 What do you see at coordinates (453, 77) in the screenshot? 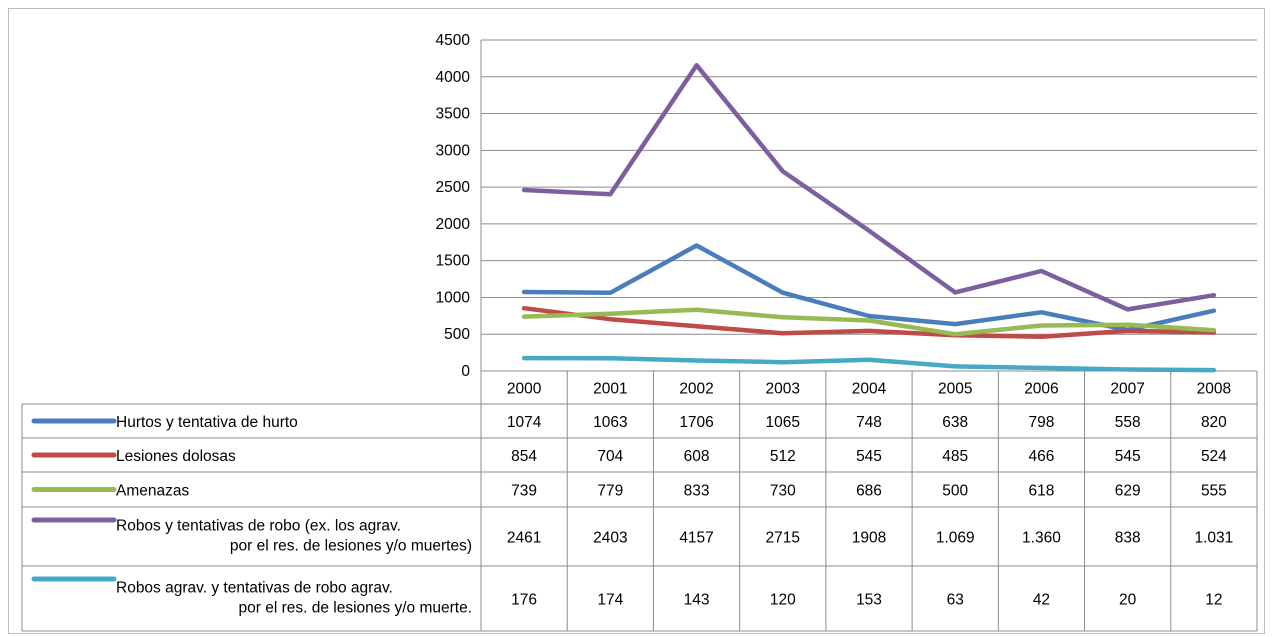
I see `y-tick-label: 4000` at bounding box center [453, 77].